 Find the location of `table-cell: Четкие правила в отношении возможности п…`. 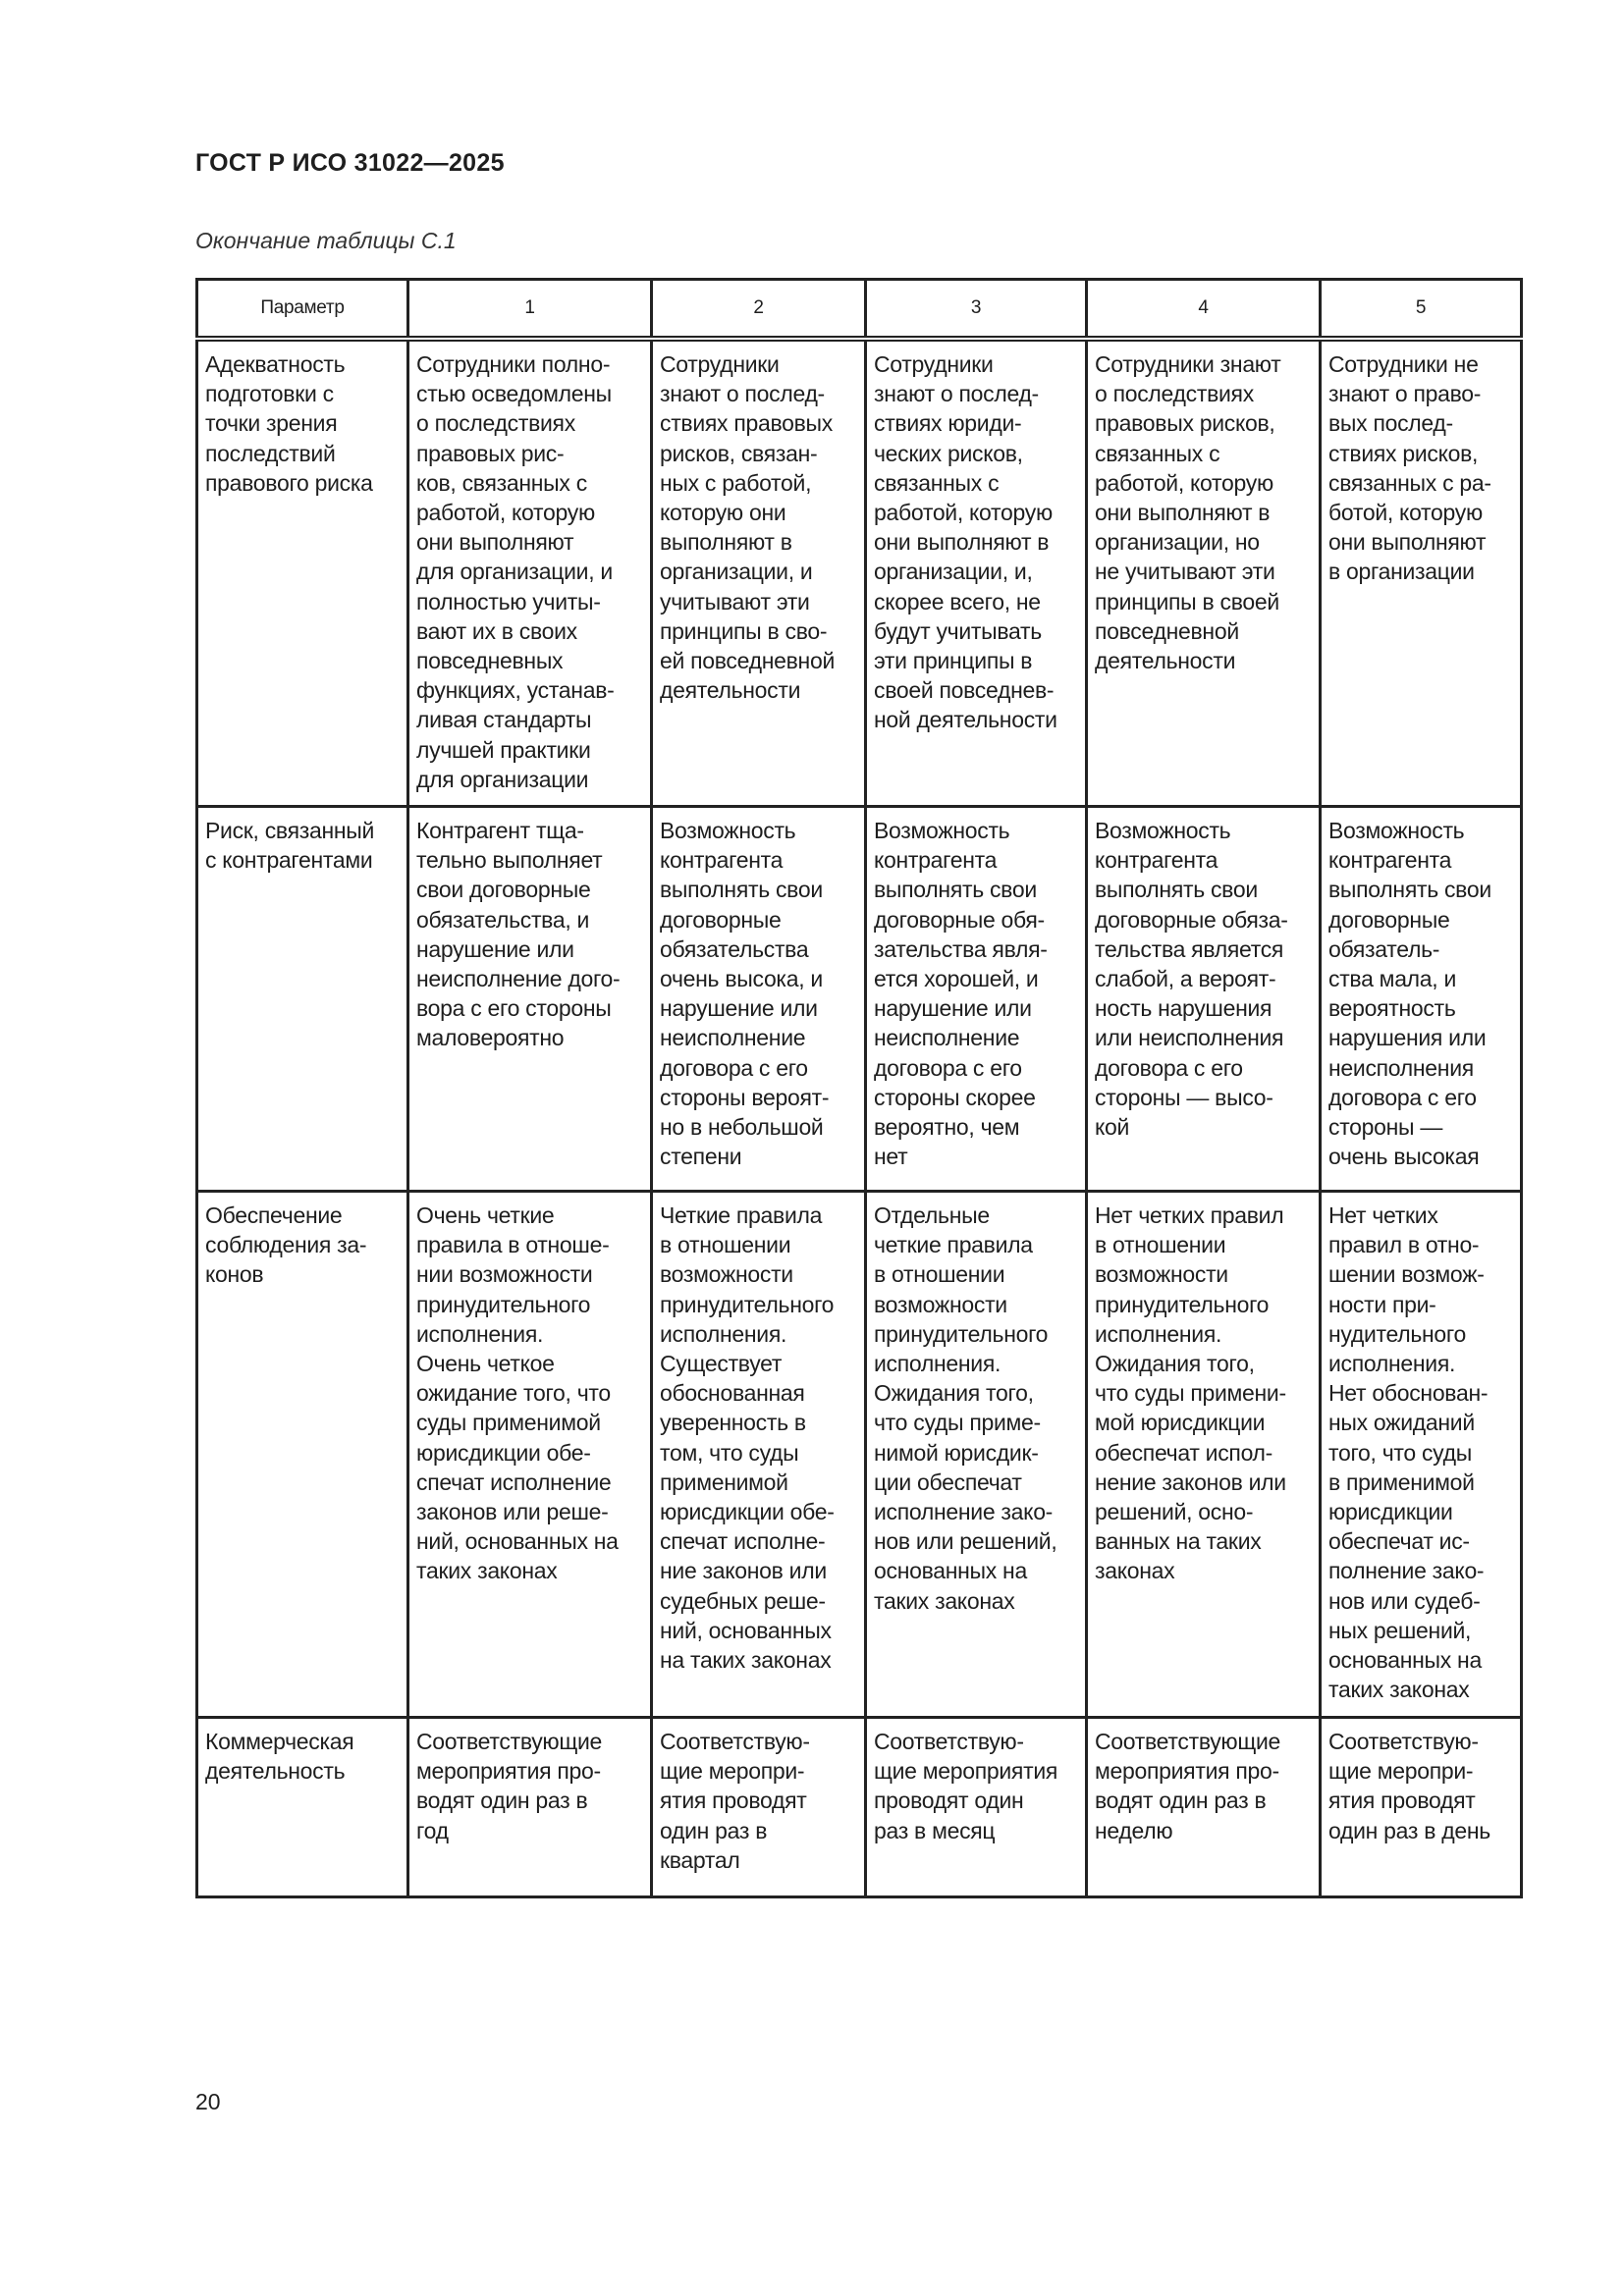

table-cell: Четкие правила в отношении возможности п… is located at coordinates (758, 1454).